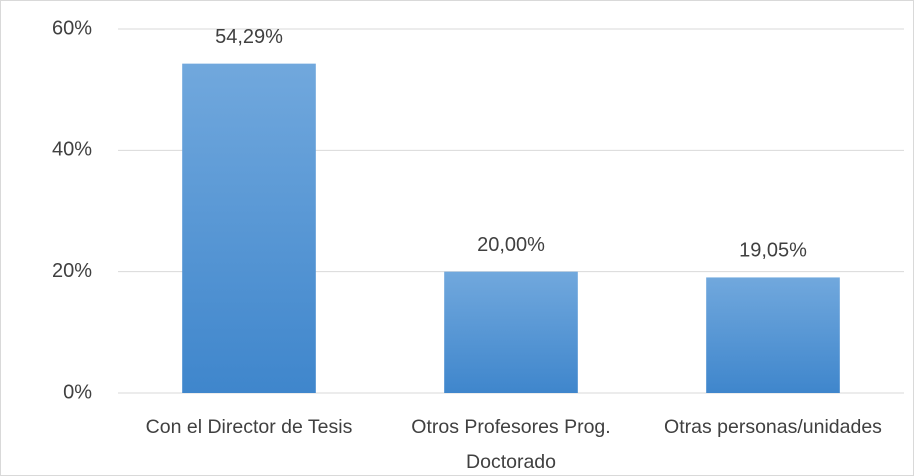 The image size is (914, 476). What do you see at coordinates (72, 271) in the screenshot?
I see `y-tick-label: 20%` at bounding box center [72, 271].